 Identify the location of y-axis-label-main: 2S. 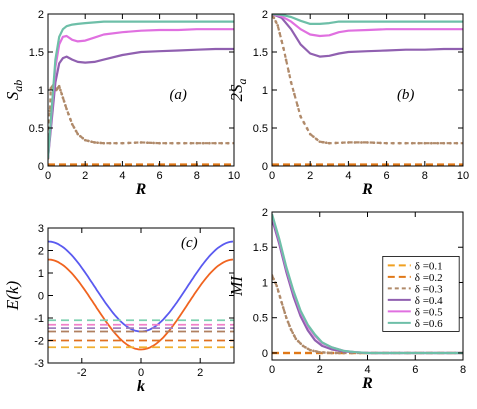
(236, 93).